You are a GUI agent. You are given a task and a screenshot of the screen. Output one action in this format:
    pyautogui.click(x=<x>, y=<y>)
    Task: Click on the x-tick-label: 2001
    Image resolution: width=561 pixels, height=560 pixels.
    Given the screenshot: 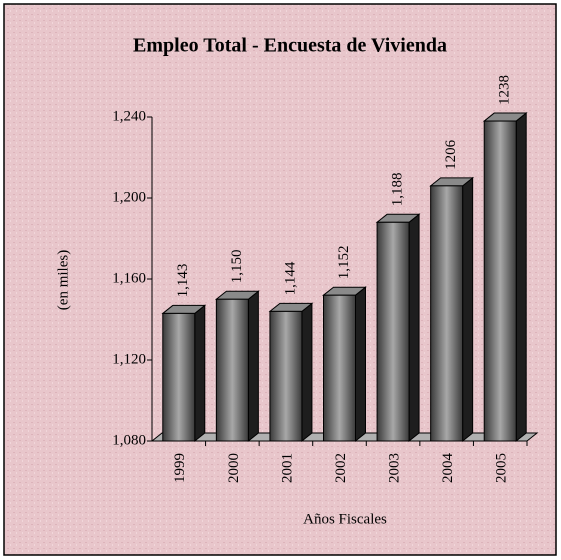 What is the action you would take?
    pyautogui.click(x=287, y=468)
    